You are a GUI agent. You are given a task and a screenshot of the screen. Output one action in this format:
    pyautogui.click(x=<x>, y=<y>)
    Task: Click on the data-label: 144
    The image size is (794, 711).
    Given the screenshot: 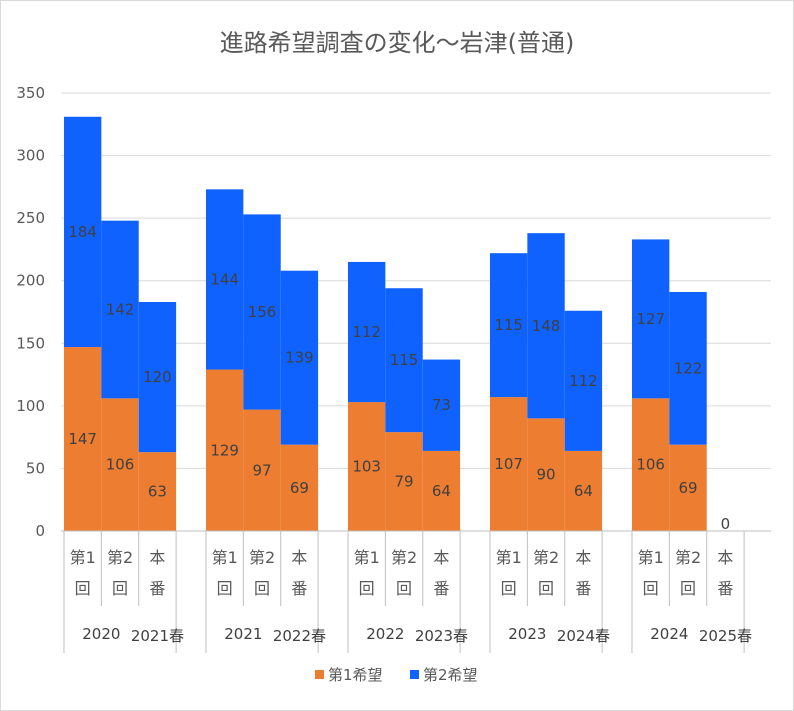 What is the action you would take?
    pyautogui.click(x=224, y=279)
    